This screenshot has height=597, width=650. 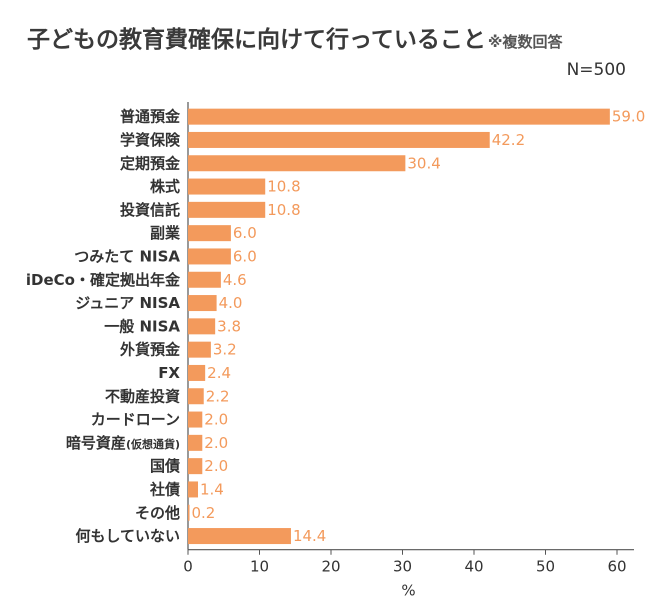 What do you see at coordinates (127, 536) in the screenshot?
I see `category-label: 何もしていない` at bounding box center [127, 536].